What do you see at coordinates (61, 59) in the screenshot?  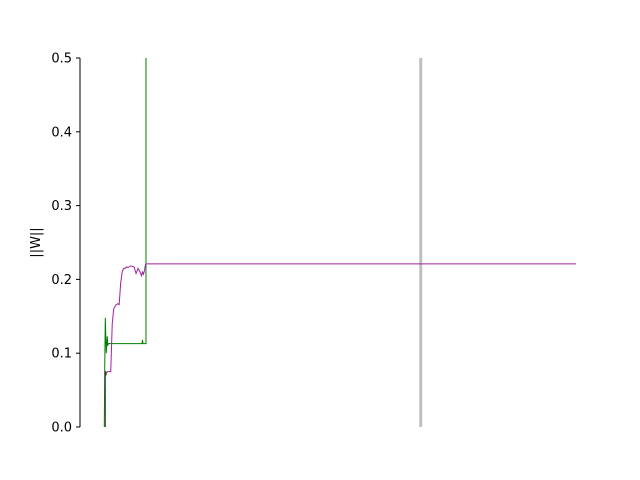 I see `y-tick-label: 0.5` at bounding box center [61, 59].